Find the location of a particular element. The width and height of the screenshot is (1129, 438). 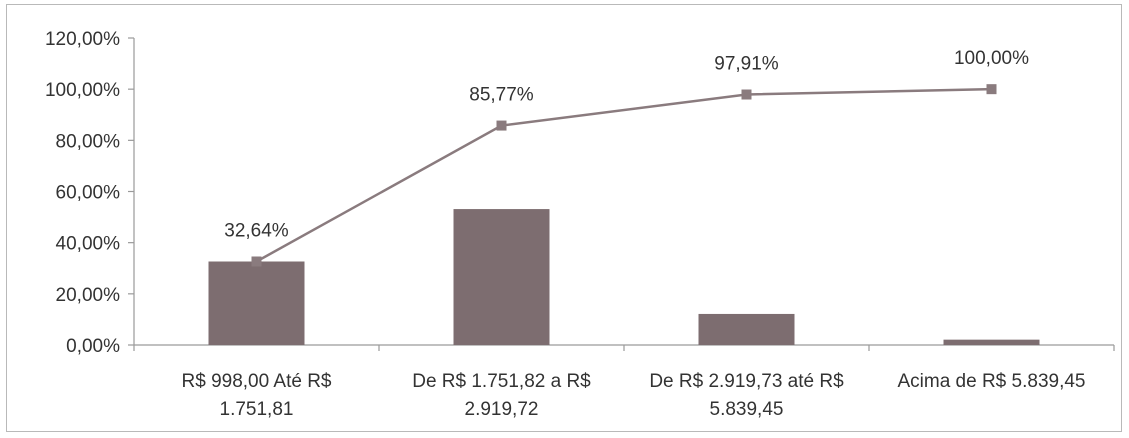

data-label: 100,00% is located at coordinates (991, 58).